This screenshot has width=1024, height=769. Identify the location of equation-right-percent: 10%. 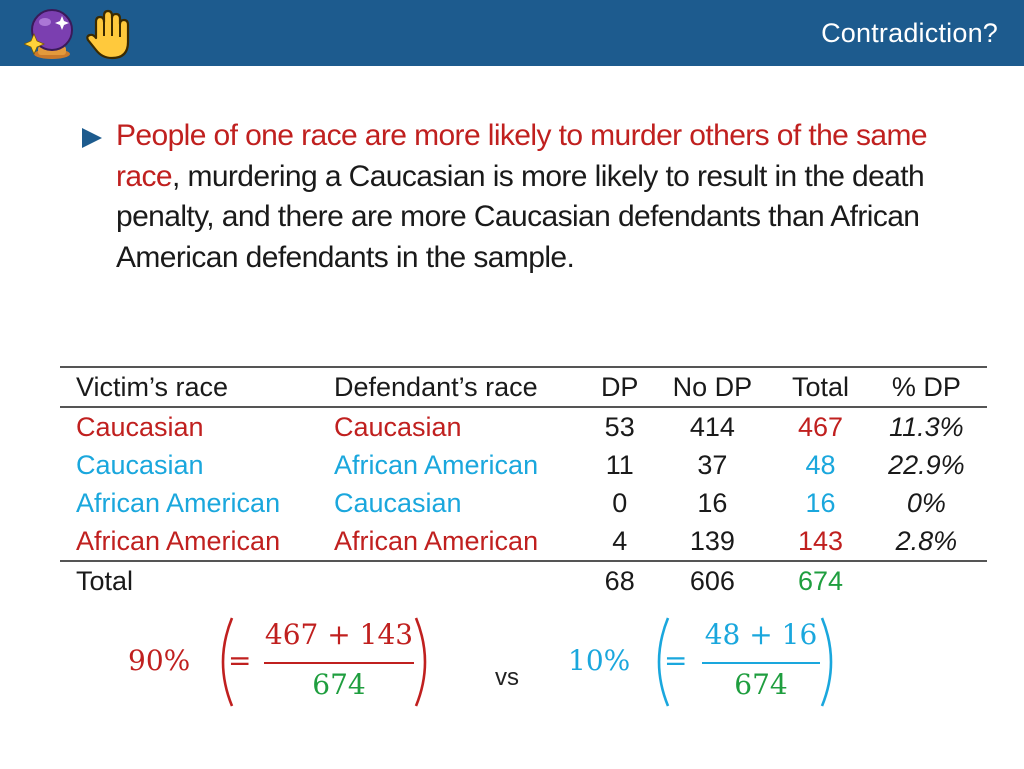
(599, 660).